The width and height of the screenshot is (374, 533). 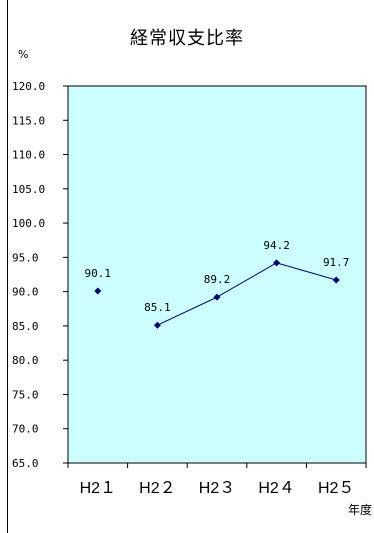 What do you see at coordinates (25, 326) in the screenshot?
I see `y-tick-label: 85.0` at bounding box center [25, 326].